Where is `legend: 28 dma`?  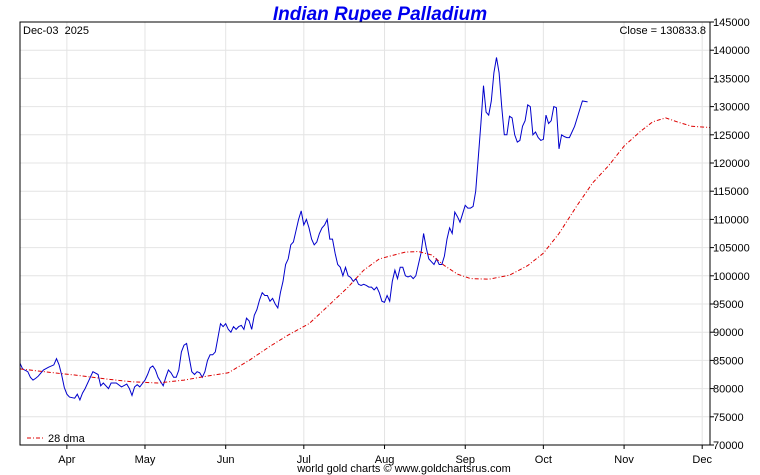
legend: 28 dma is located at coordinates (56, 439).